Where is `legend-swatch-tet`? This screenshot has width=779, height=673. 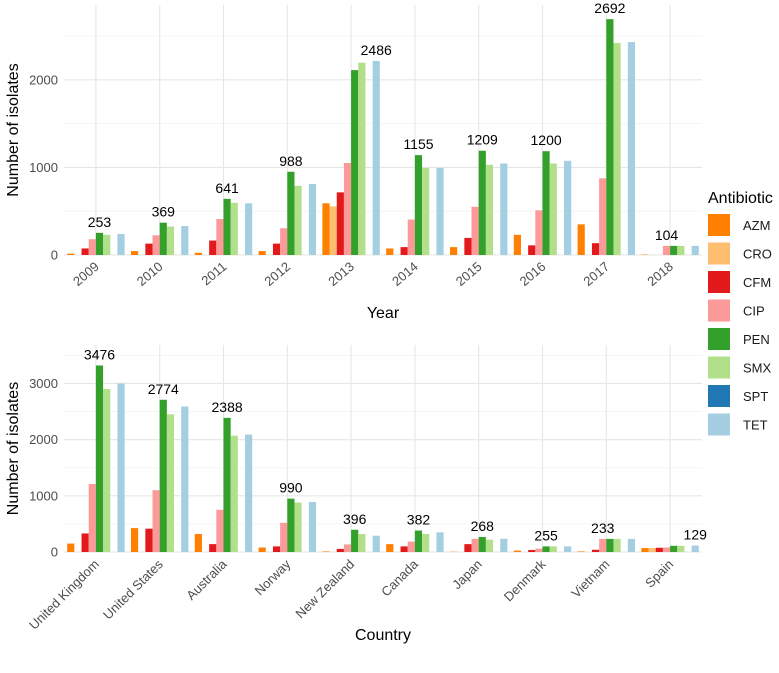
legend-swatch-tet is located at coordinates (719, 424).